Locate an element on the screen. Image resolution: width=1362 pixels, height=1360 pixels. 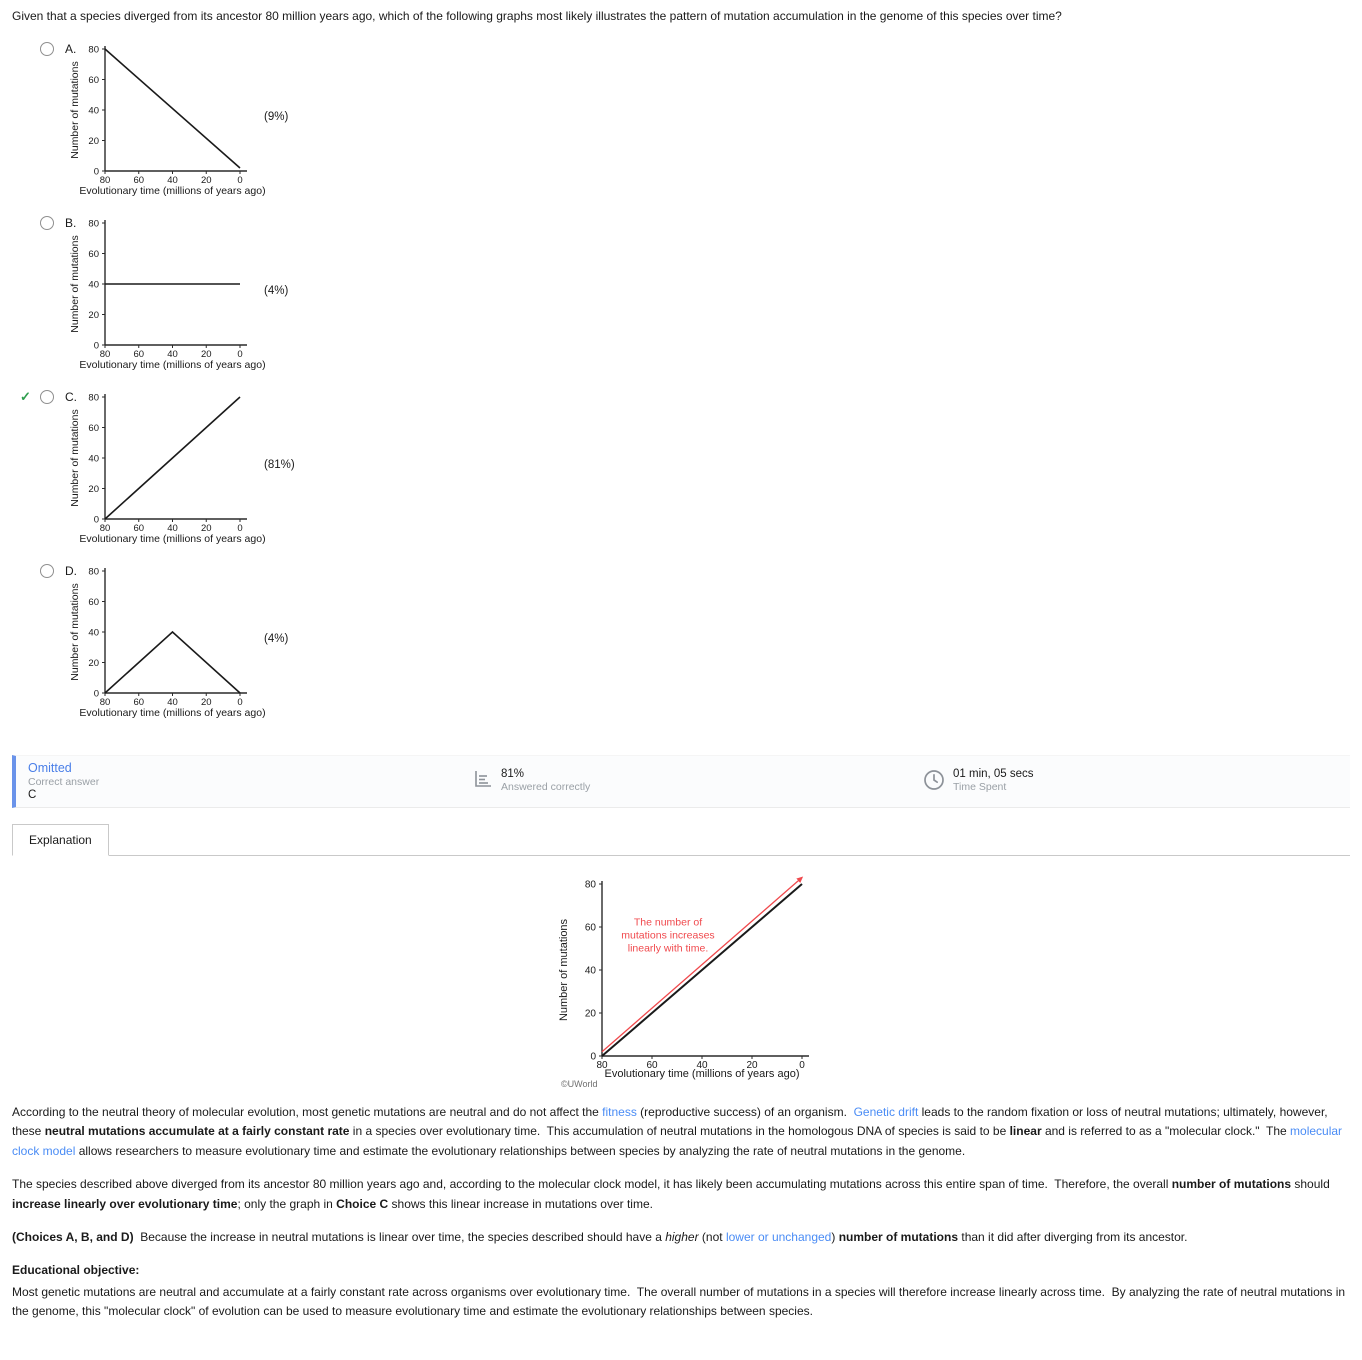
percent-correct: 81% is located at coordinates (513, 773).